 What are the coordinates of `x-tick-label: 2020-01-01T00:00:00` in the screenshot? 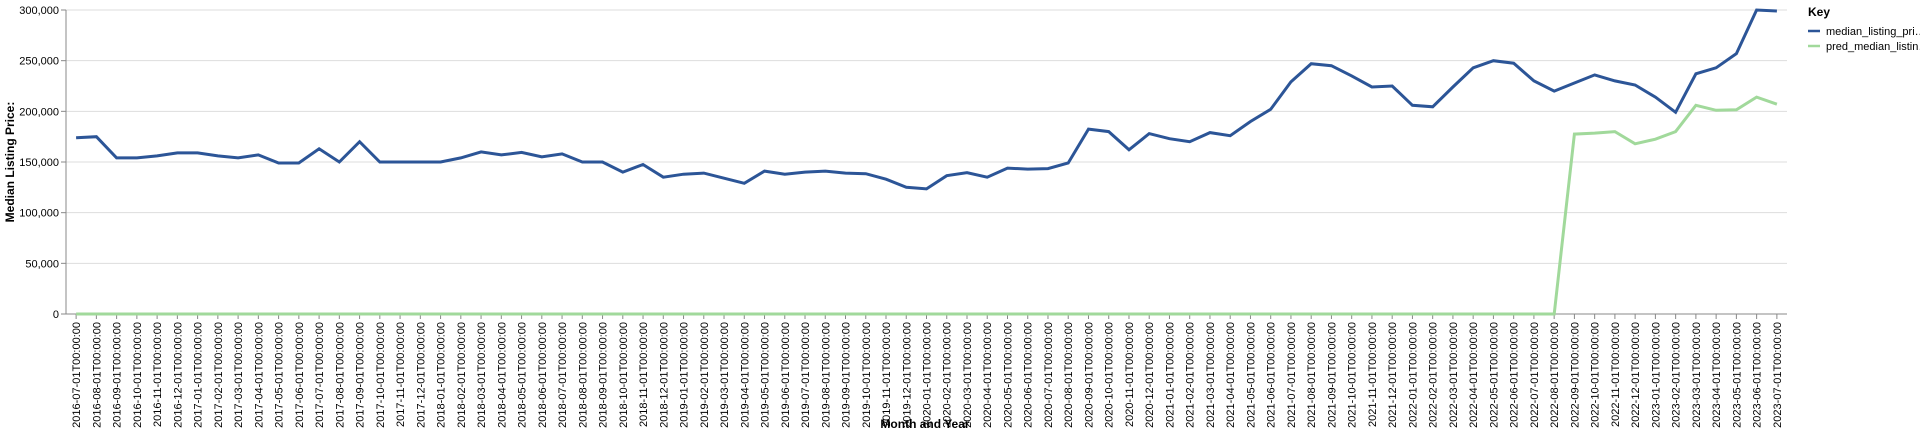 It's located at (928, 375).